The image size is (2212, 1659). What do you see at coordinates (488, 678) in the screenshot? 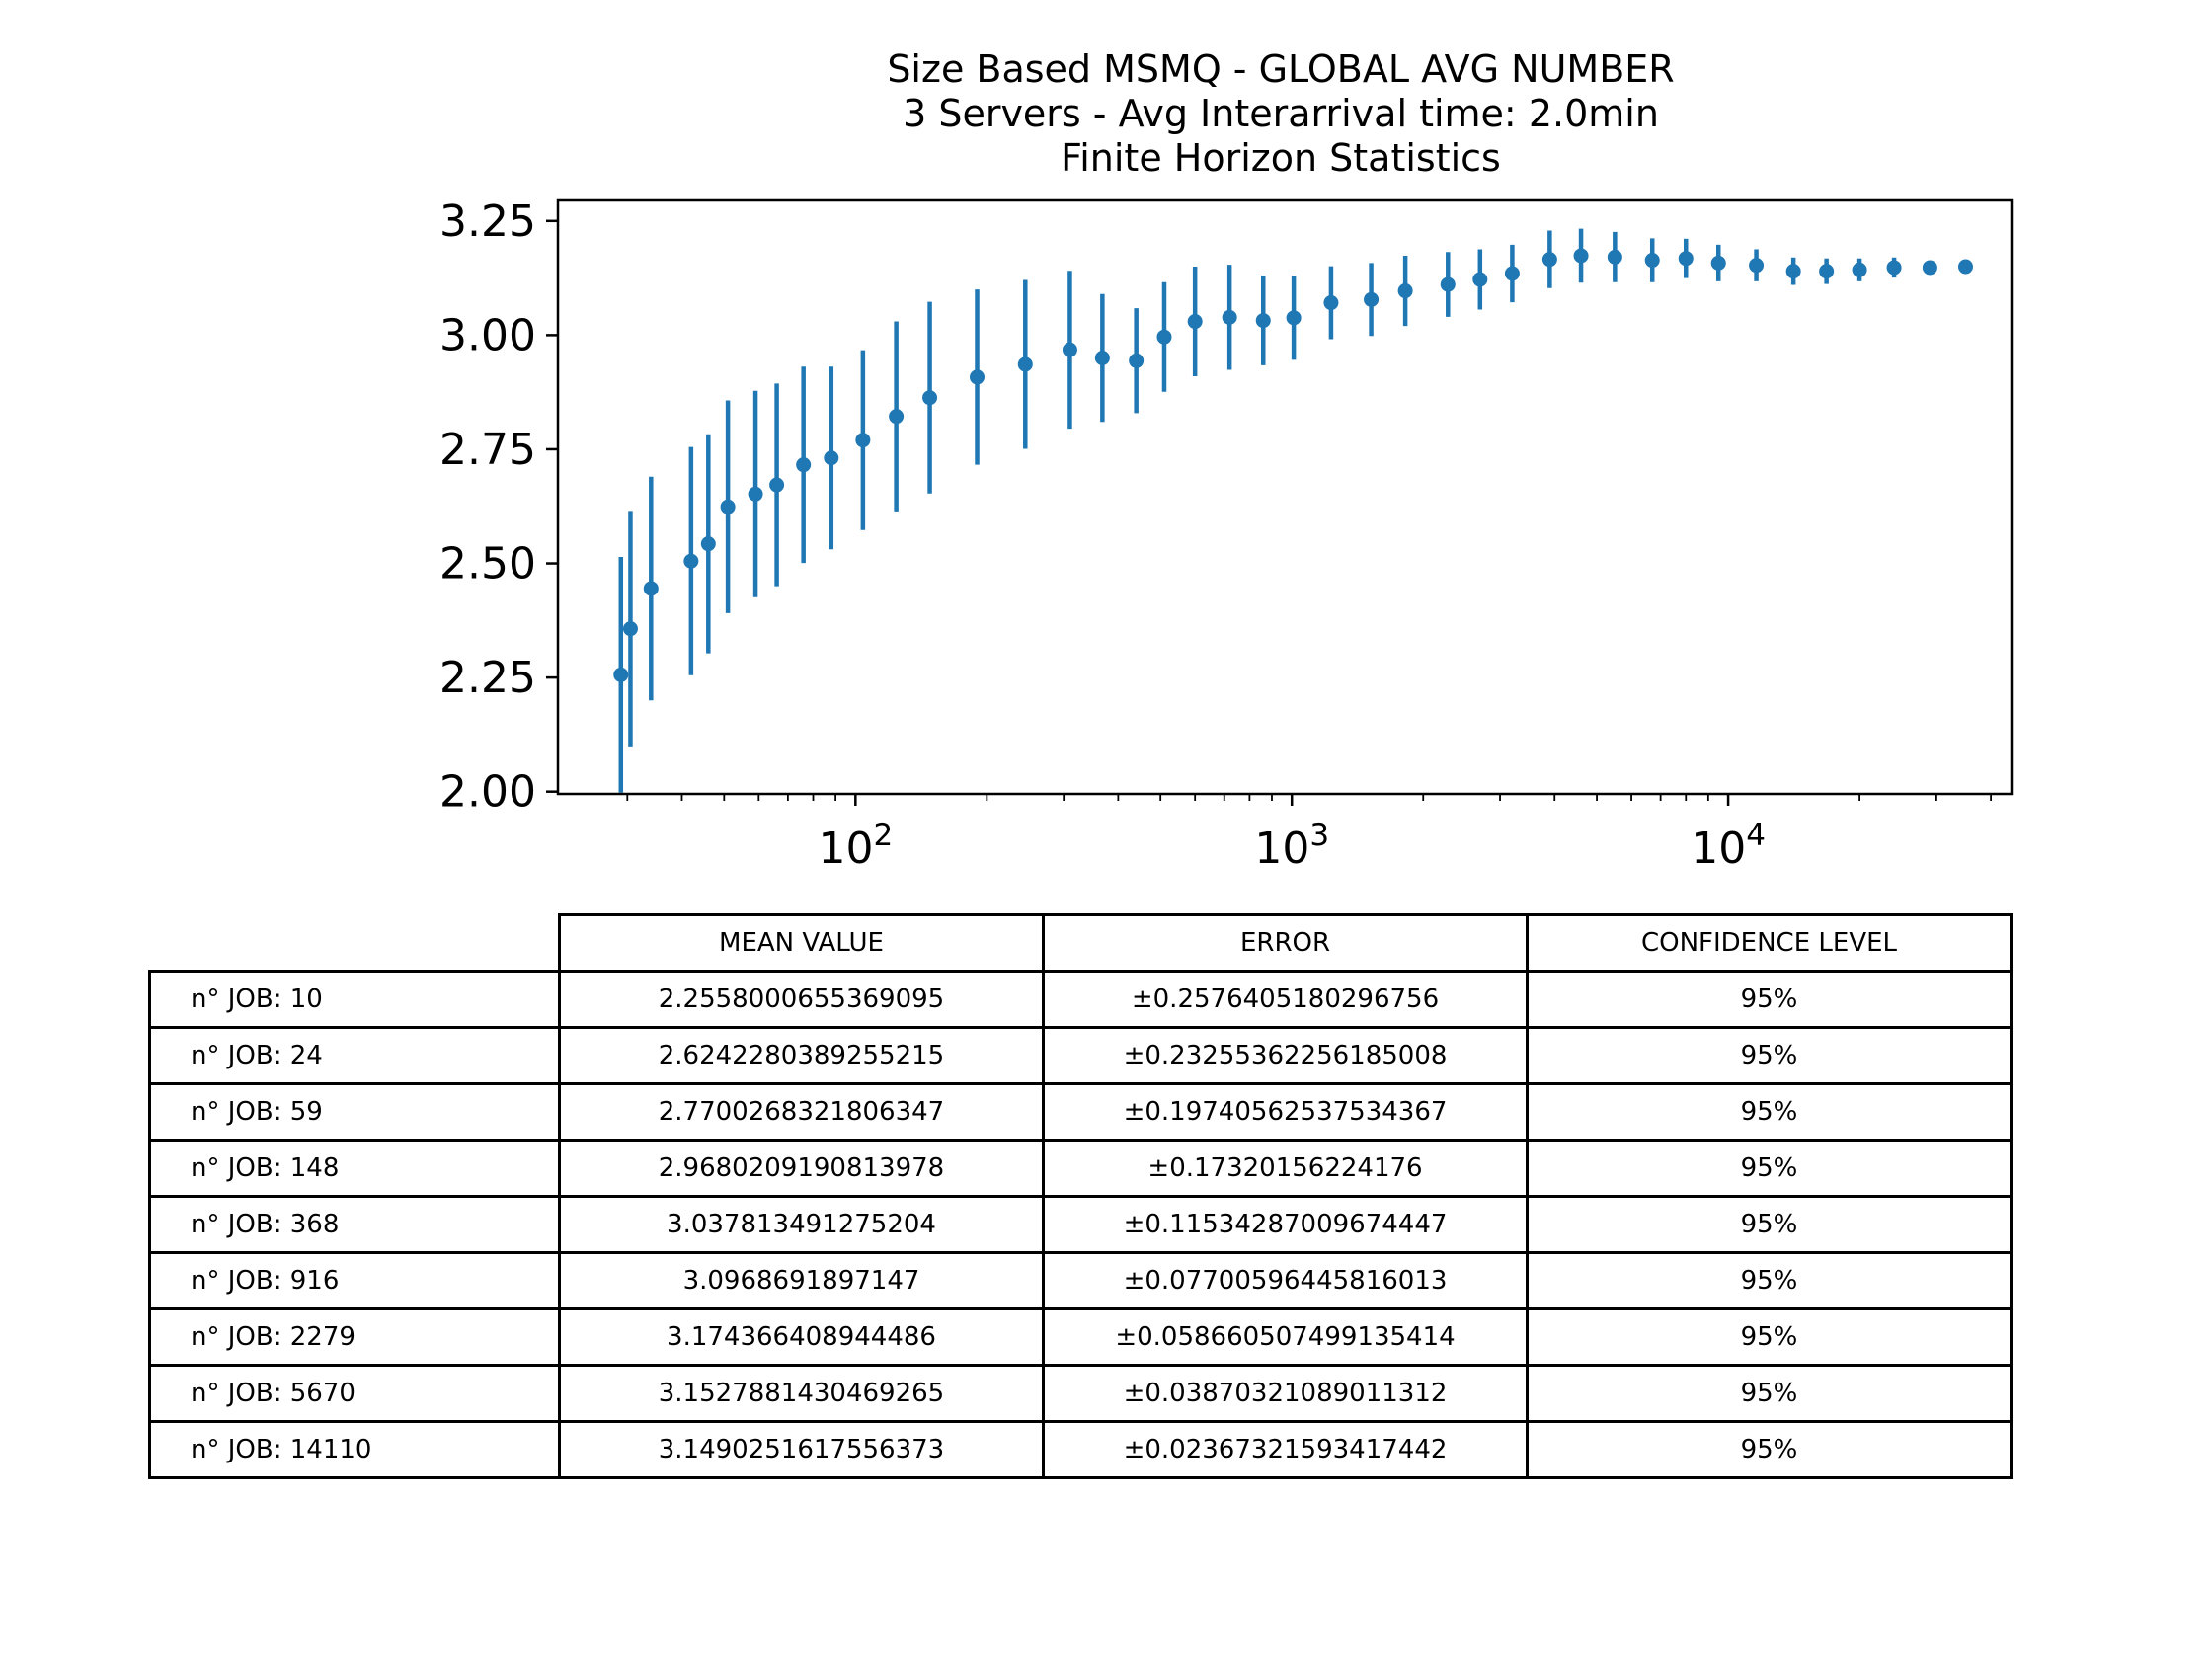
I see `y-tick-label: 2.25` at bounding box center [488, 678].